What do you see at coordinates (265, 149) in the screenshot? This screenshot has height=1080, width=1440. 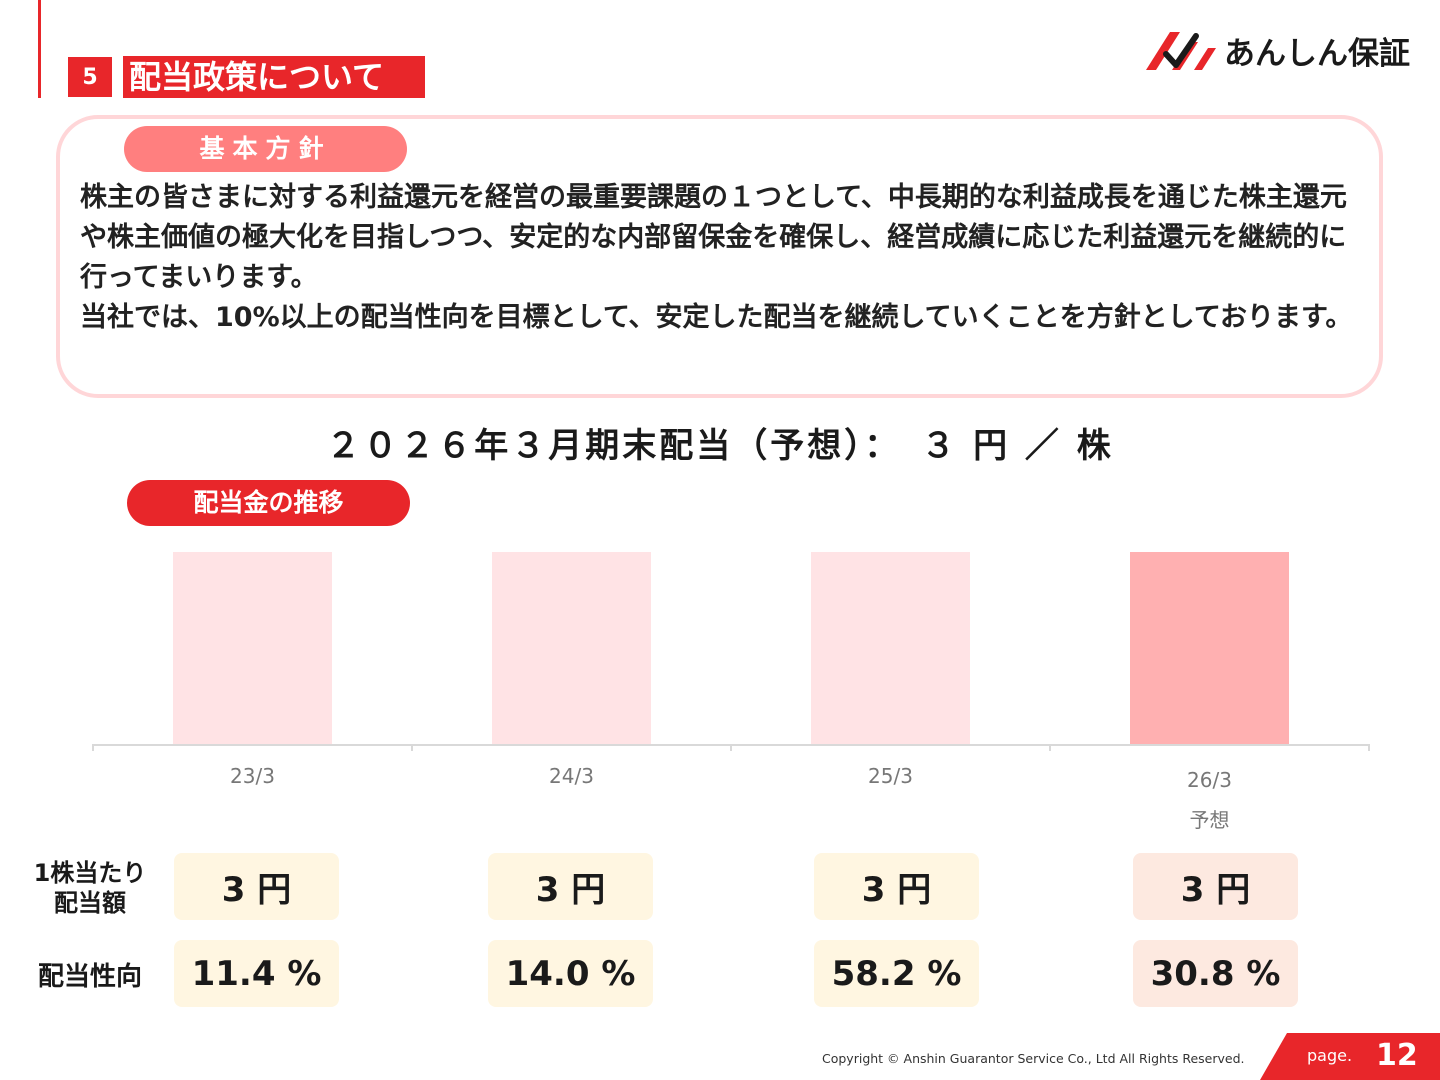 I see `policy-tag: 基本方針` at bounding box center [265, 149].